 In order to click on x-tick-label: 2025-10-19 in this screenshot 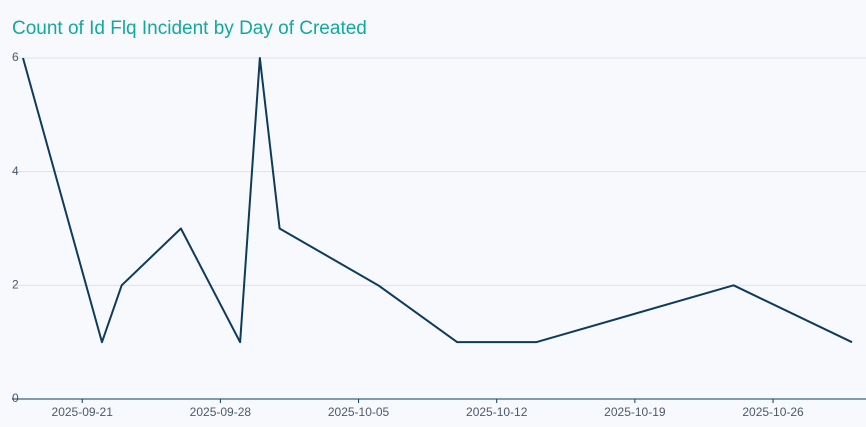, I will do `click(635, 412)`.